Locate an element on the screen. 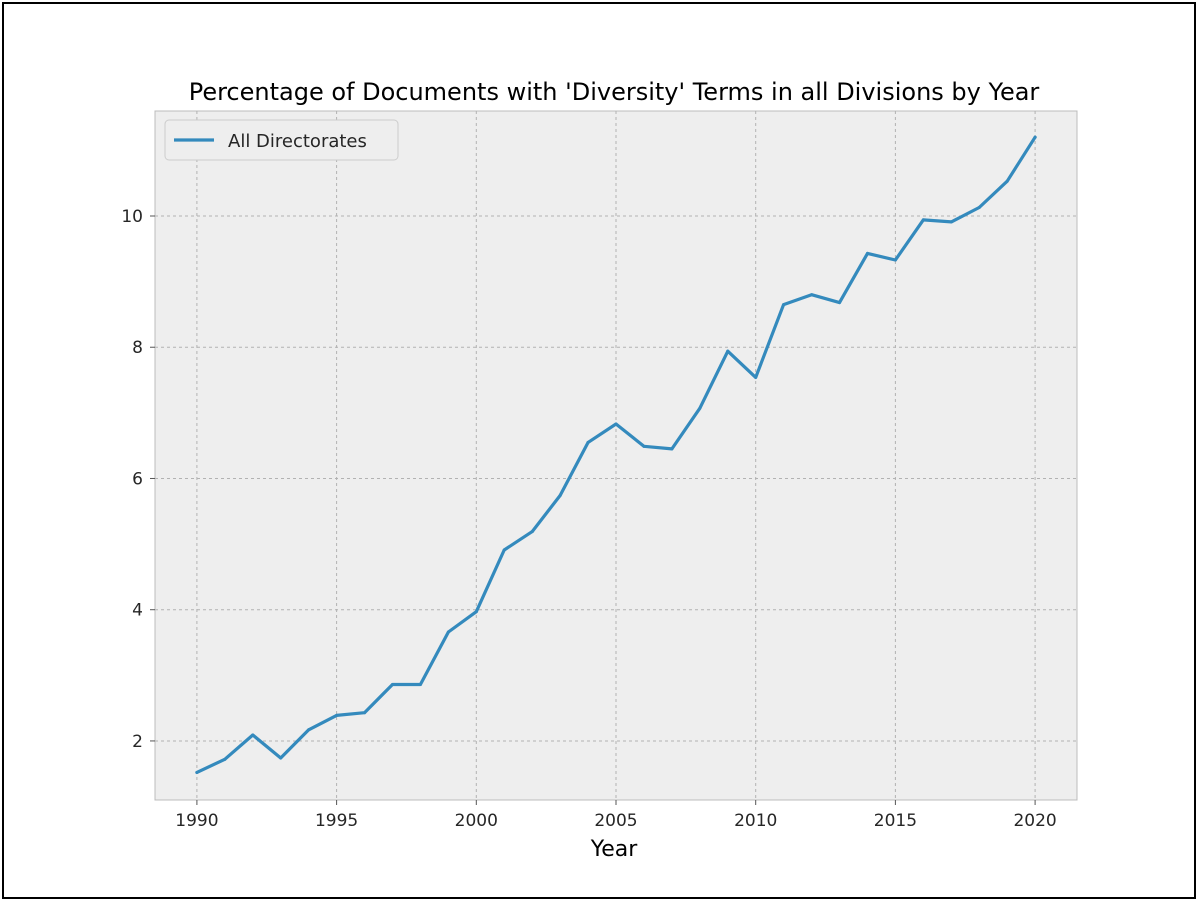 This screenshot has height=904, width=1200. y-tick-label: 10 is located at coordinates (132, 217).